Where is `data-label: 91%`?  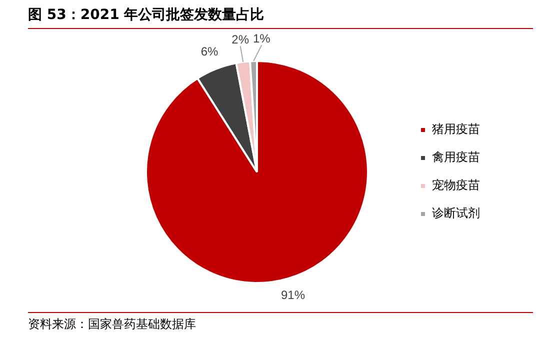 data-label: 91% is located at coordinates (293, 295).